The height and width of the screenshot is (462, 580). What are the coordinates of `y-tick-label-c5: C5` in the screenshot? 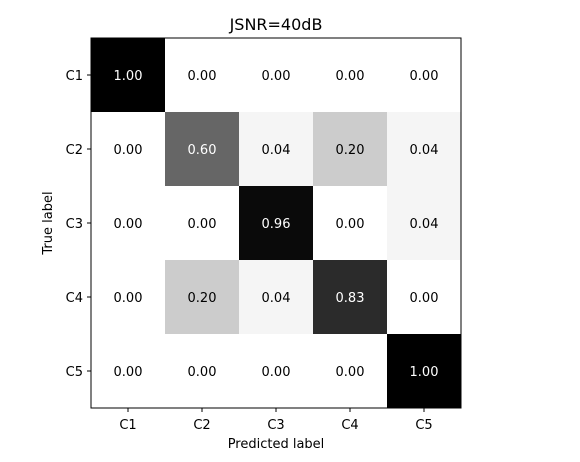 It's located at (74, 372).